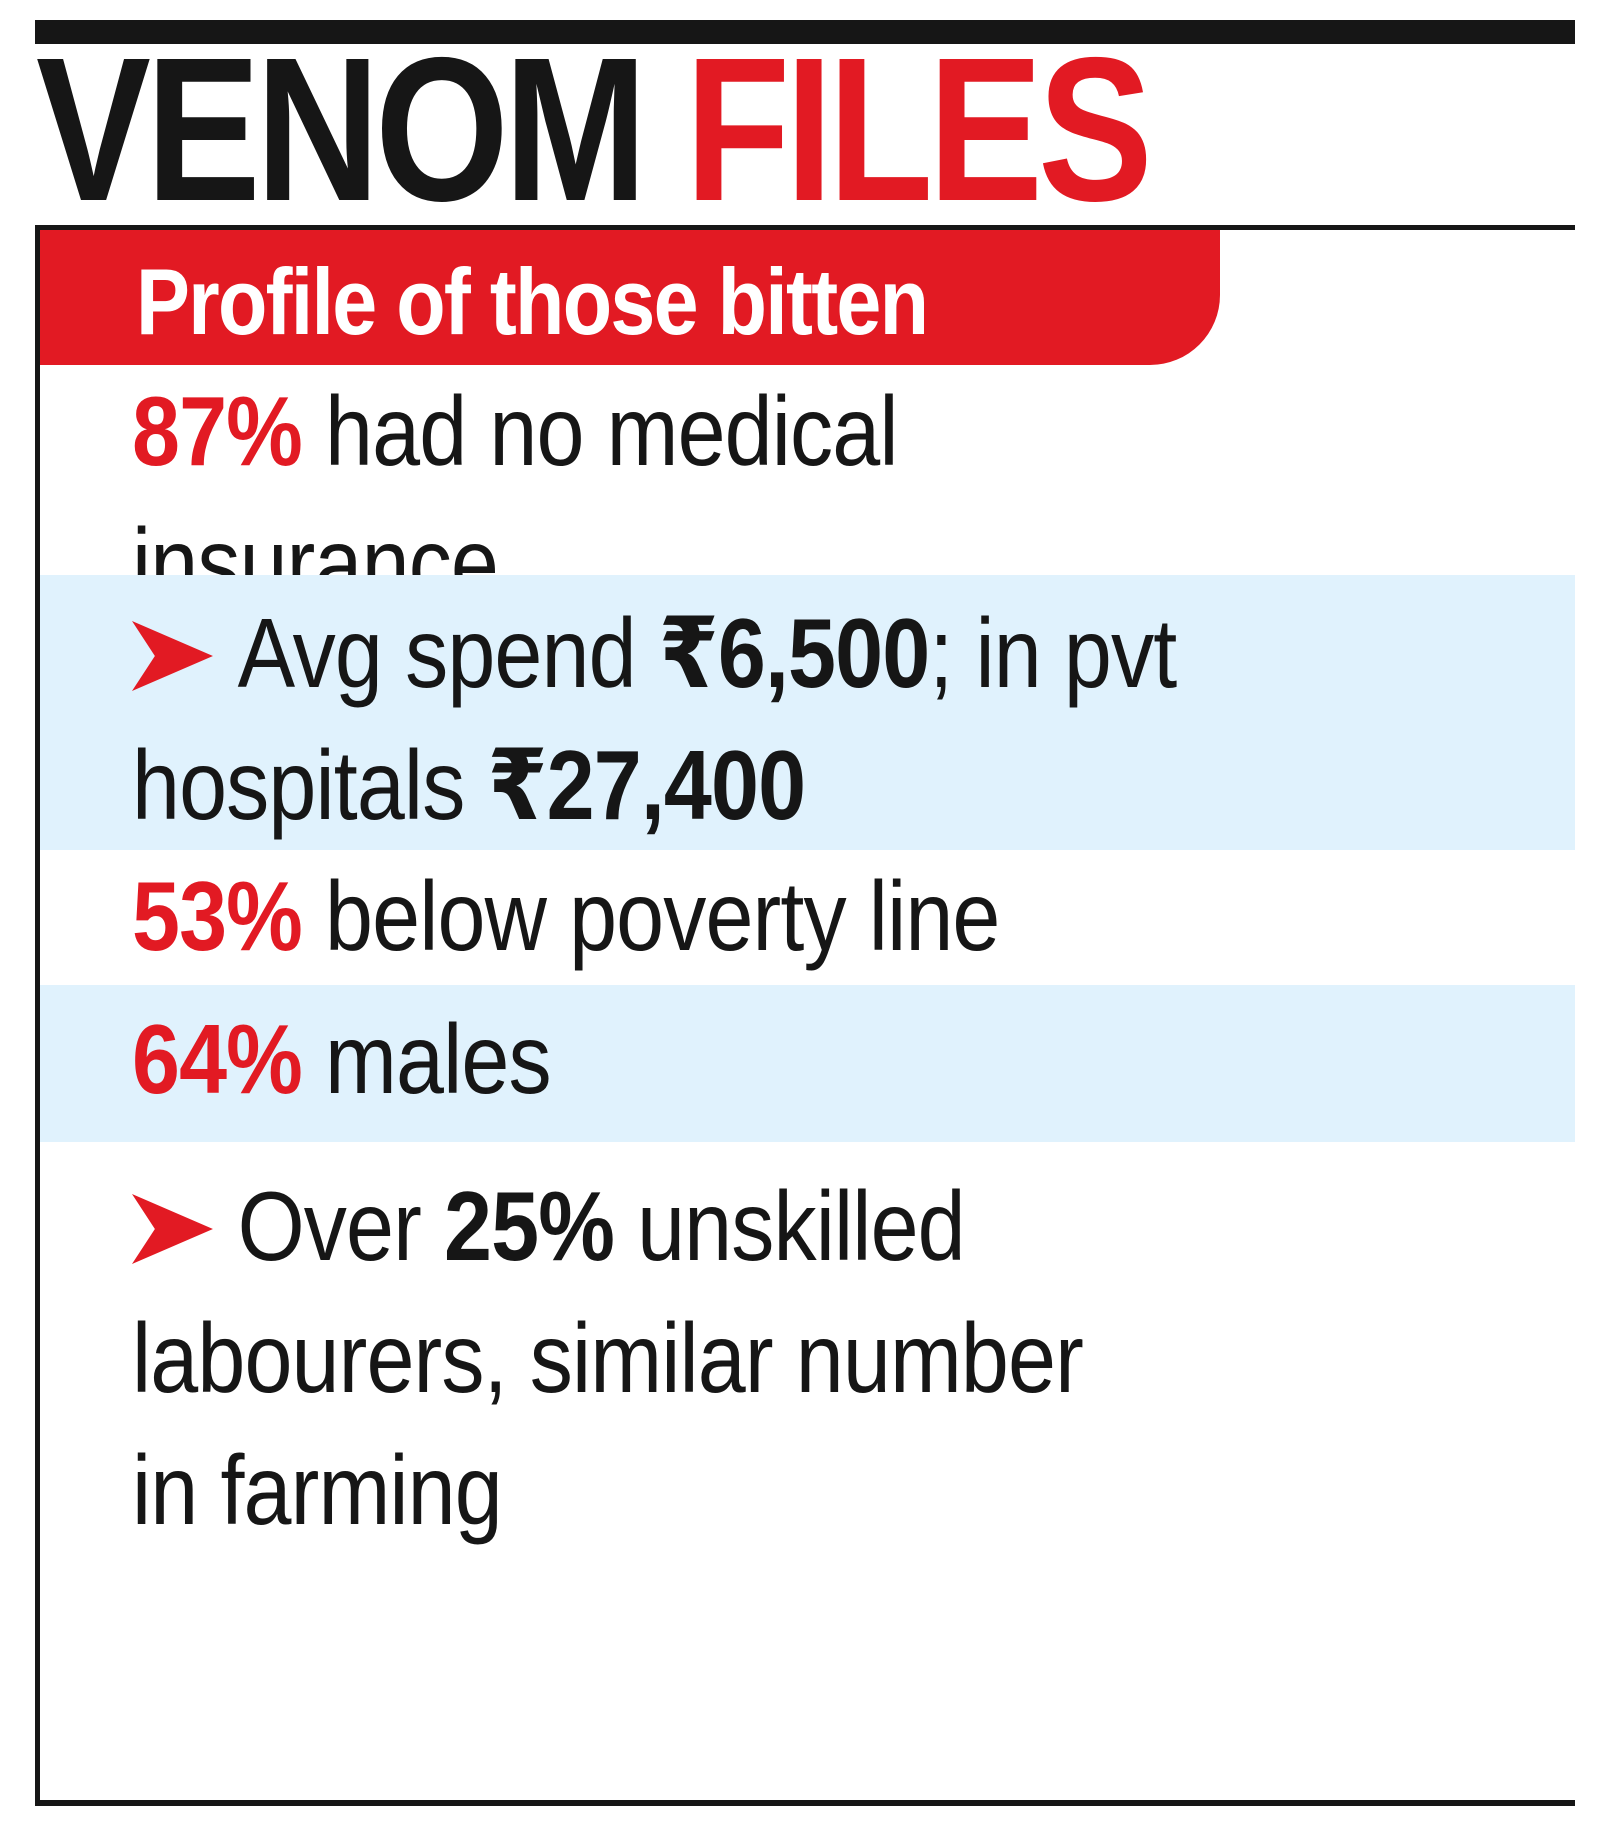 The height and width of the screenshot is (1840, 1600). I want to click on stat-spend-hospitals-text: hospitals, so click(310, 785).